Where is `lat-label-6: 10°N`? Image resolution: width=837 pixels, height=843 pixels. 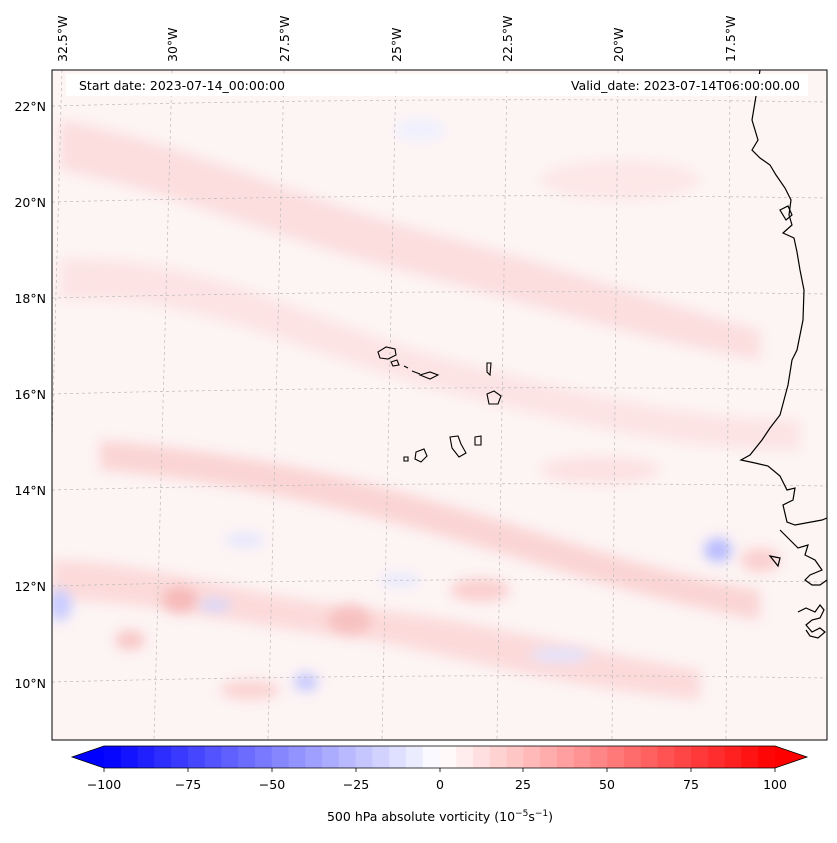 lat-label-6: 10°N is located at coordinates (30, 683).